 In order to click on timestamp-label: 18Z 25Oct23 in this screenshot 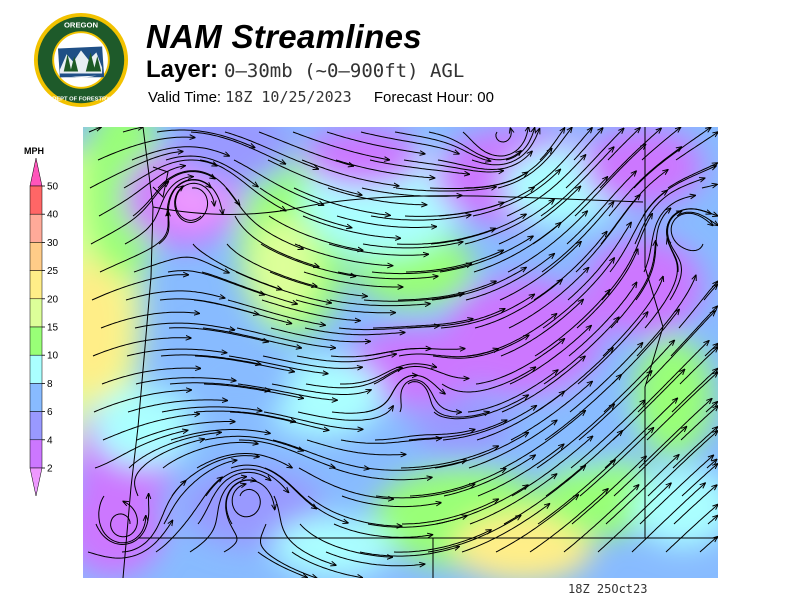, I will do `click(608, 589)`.